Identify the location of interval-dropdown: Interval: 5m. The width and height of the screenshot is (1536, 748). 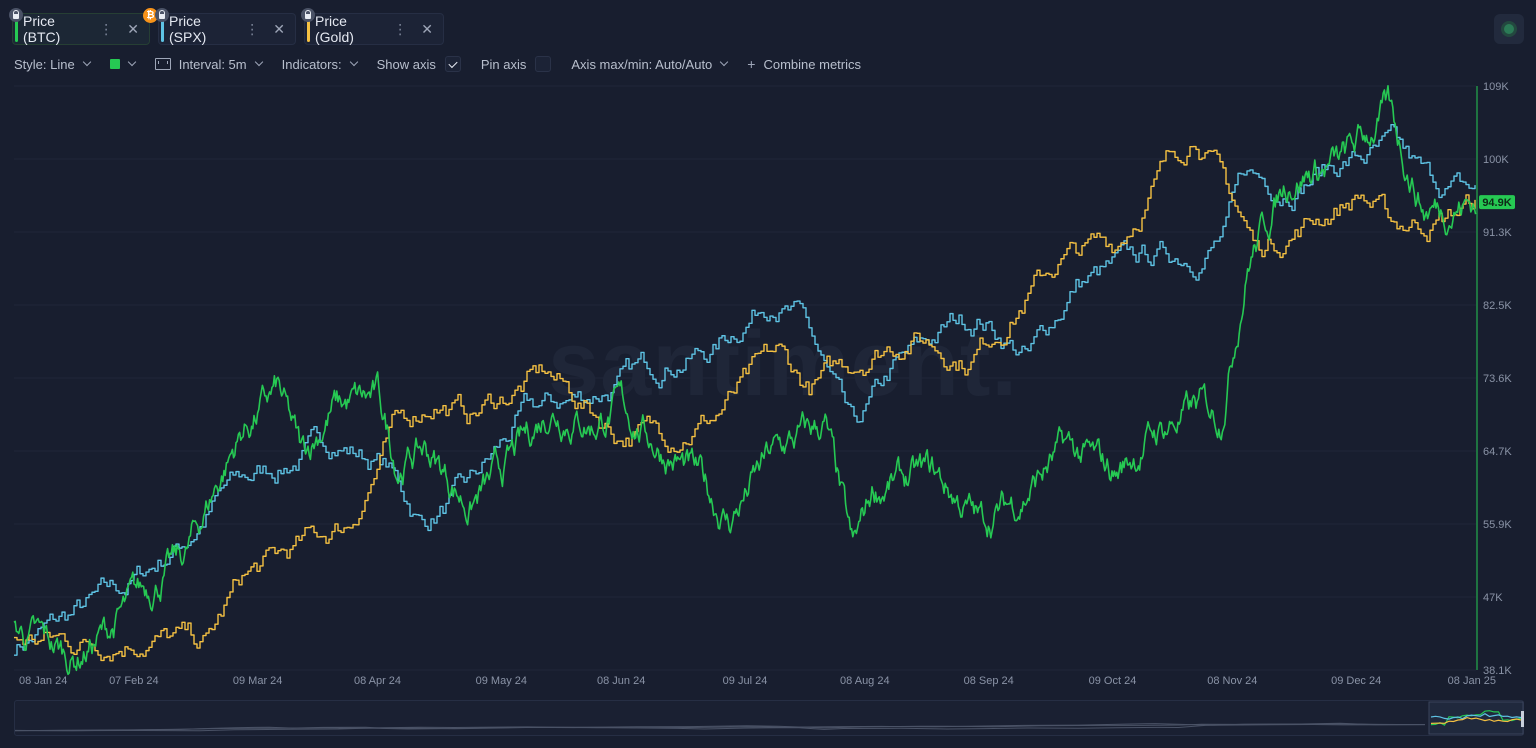
(208, 64).